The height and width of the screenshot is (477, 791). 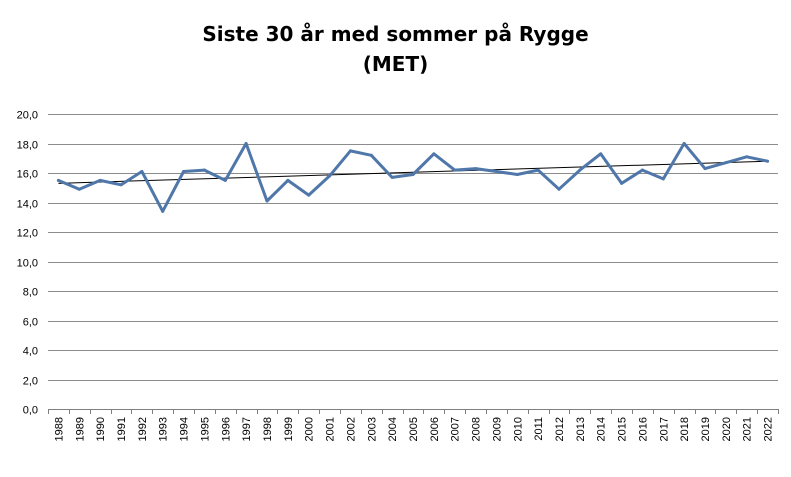 I want to click on x-tick-label: 2011, so click(x=539, y=429).